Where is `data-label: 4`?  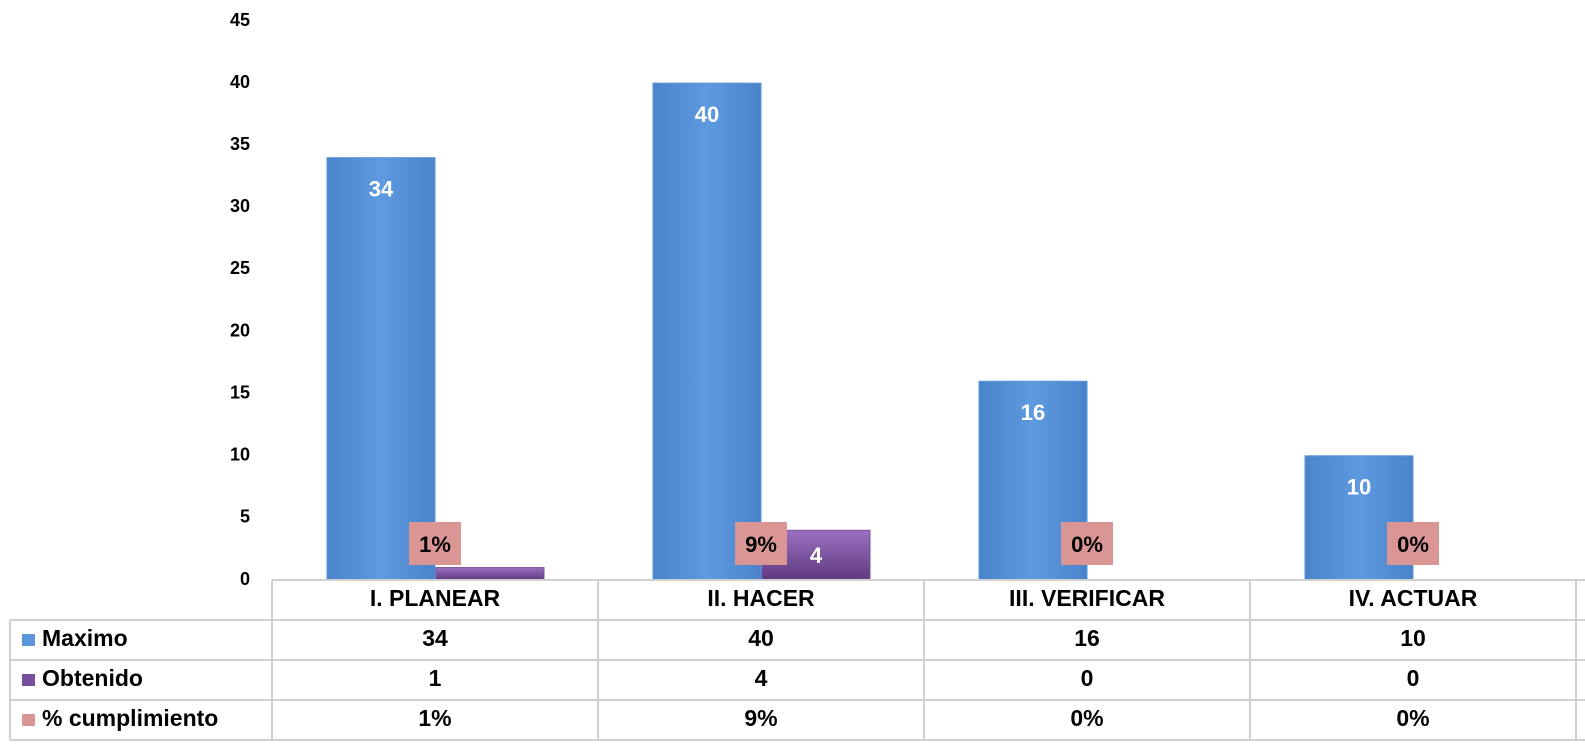 data-label: 4 is located at coordinates (816, 555).